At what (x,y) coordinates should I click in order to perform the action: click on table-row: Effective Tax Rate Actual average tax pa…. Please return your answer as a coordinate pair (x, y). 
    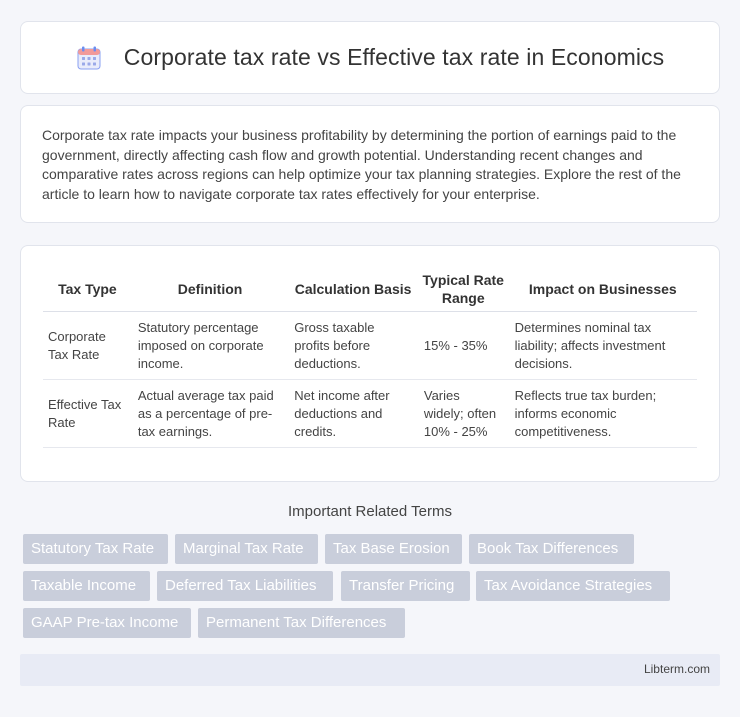
    Looking at the image, I should click on (370, 414).